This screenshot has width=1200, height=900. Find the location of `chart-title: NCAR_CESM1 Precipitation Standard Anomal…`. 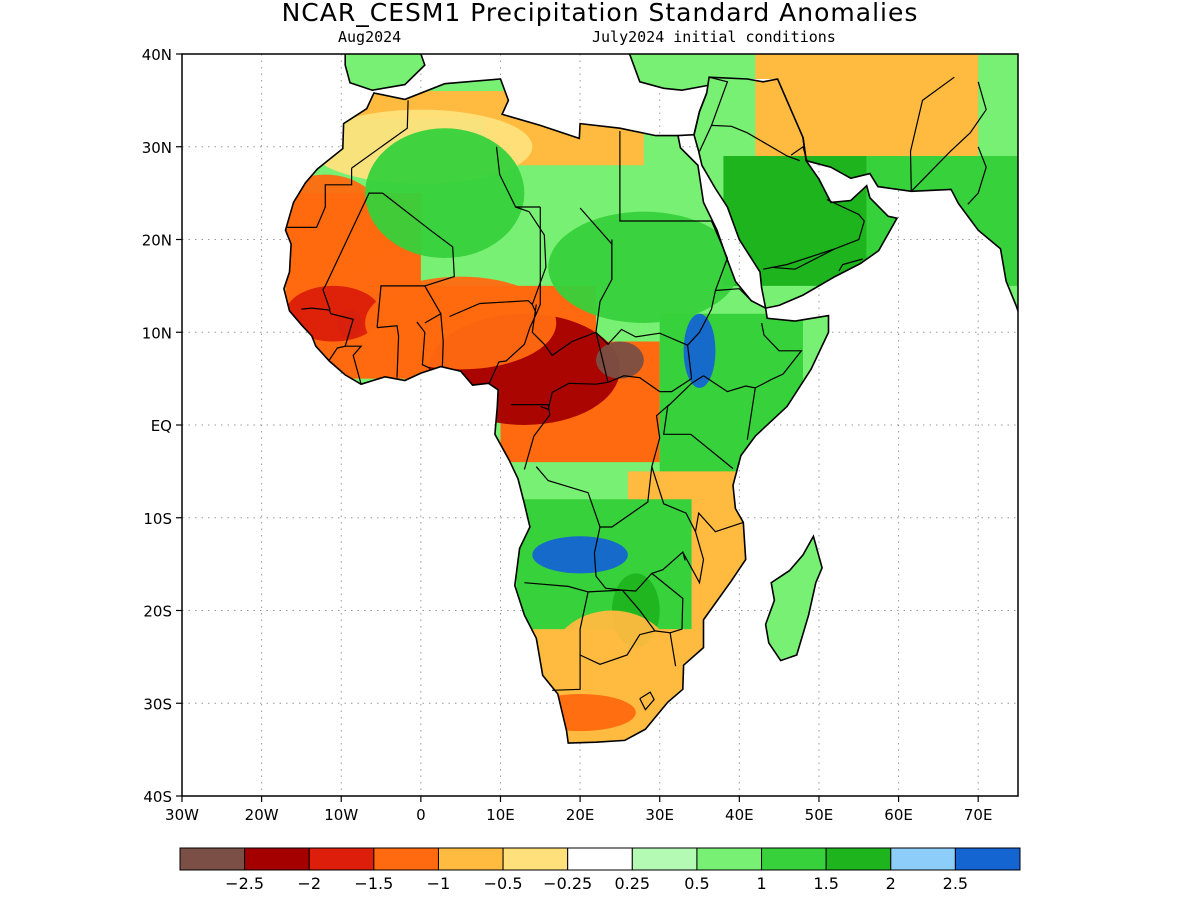

chart-title: NCAR_CESM1 Precipitation Standard Anomal… is located at coordinates (600, 13).